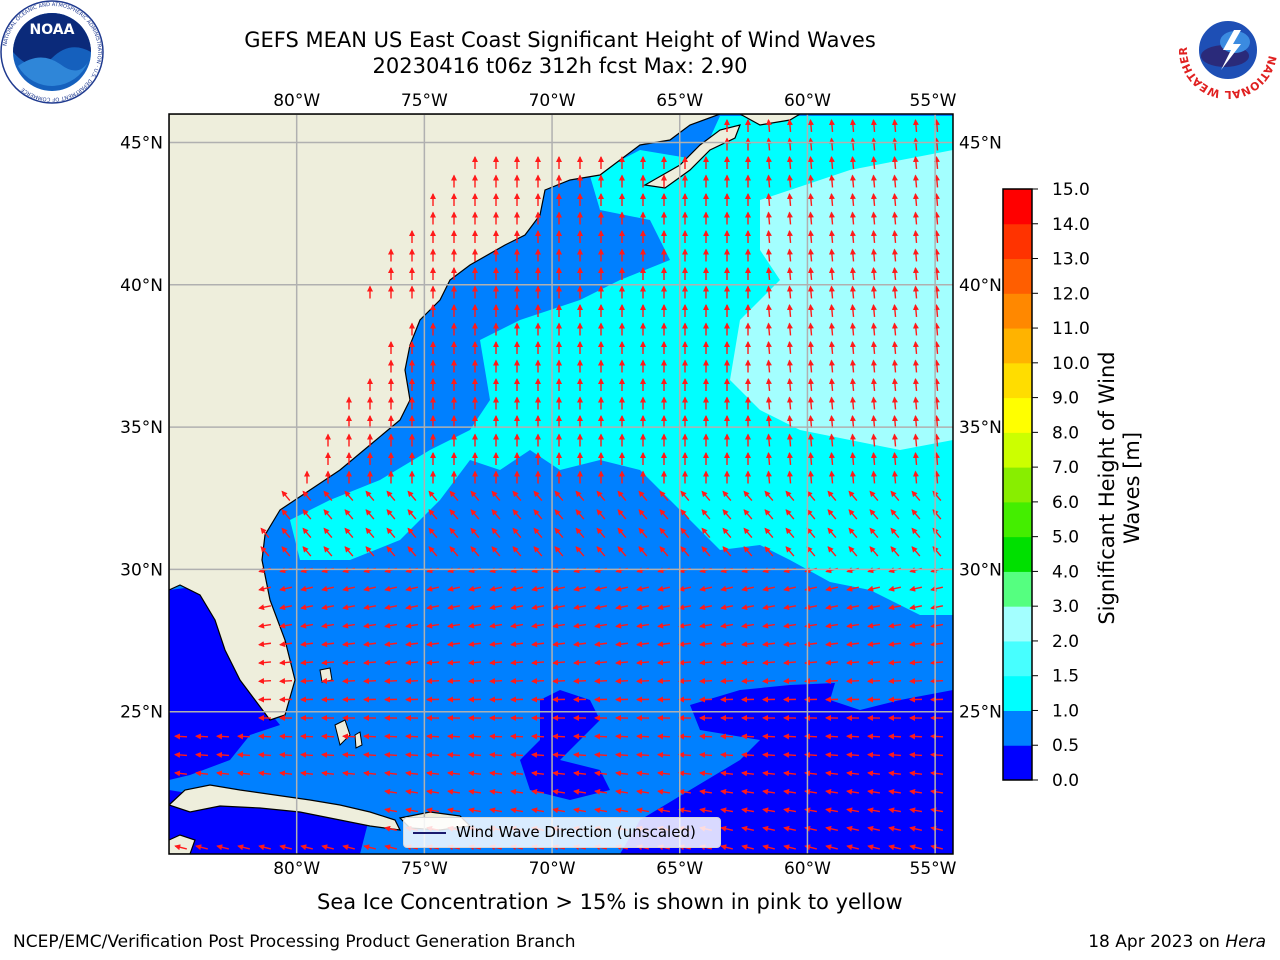  Describe the element at coordinates (224, 682) in the screenshot. I see `wave-band-0.0m-gulf` at that location.